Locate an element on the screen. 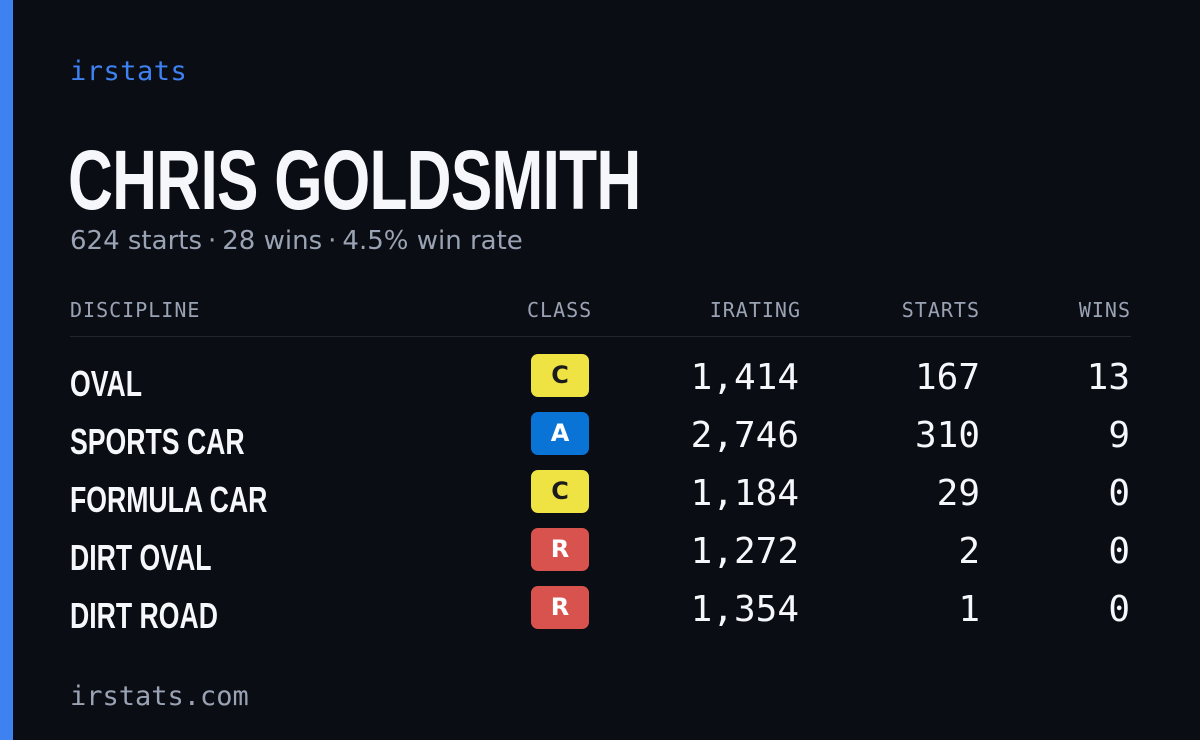 Image resolution: width=1200 pixels, height=740 pixels. starts-value: 1 is located at coordinates (969, 609).